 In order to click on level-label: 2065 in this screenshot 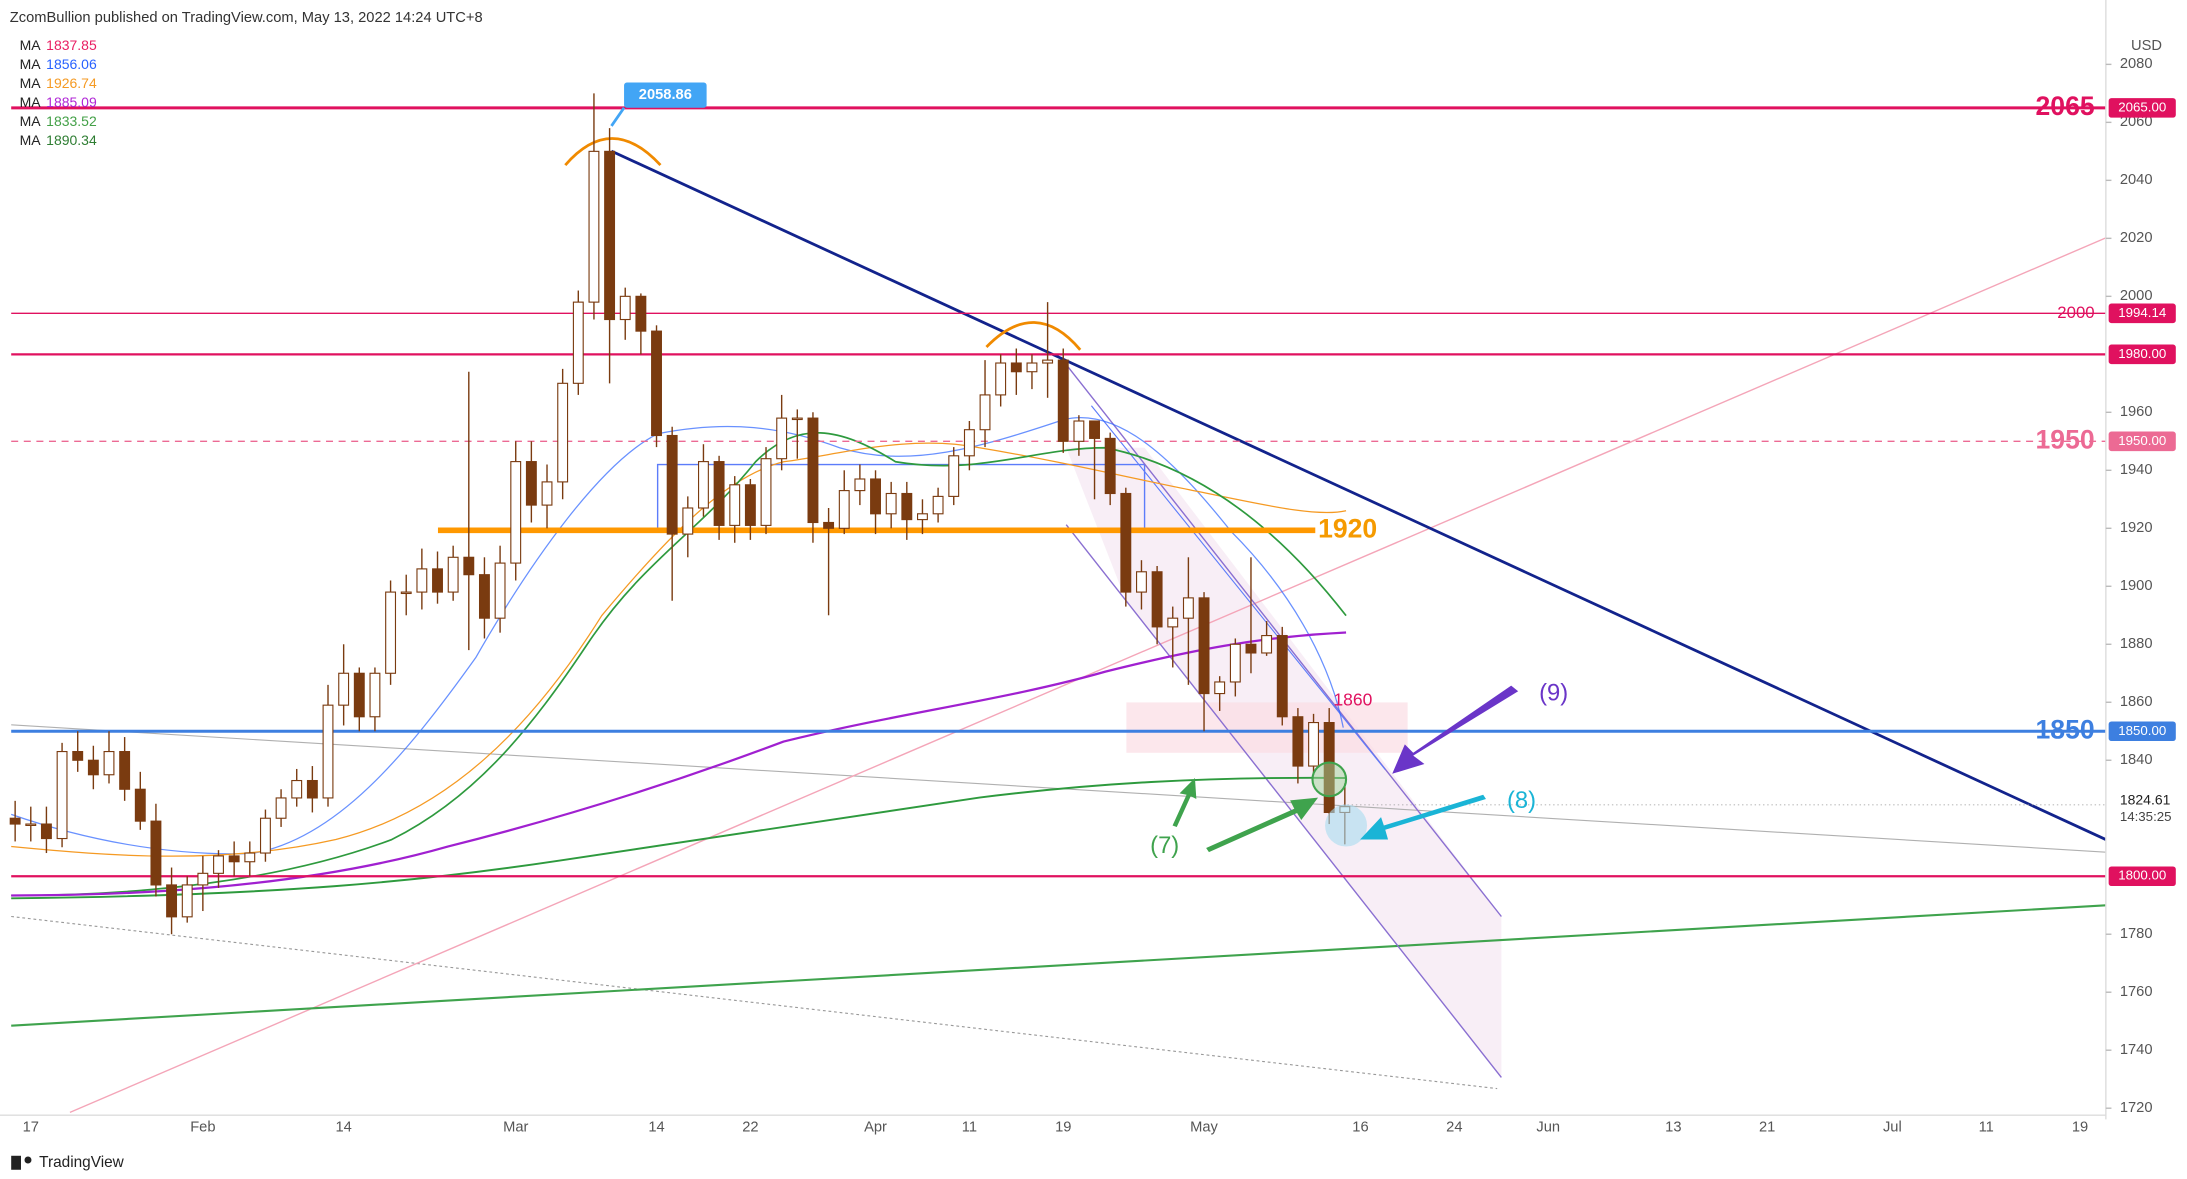, I will do `click(2065, 106)`.